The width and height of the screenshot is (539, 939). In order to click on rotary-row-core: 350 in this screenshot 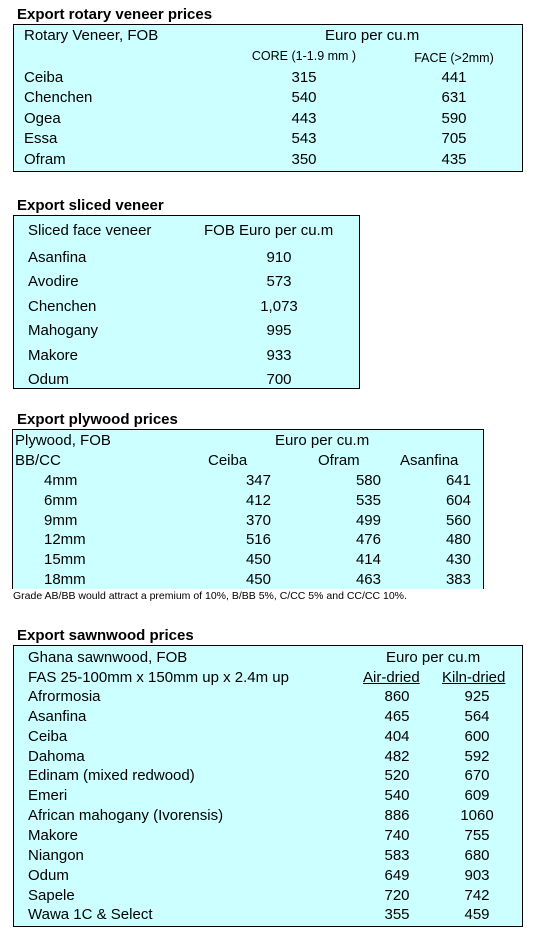, I will do `click(304, 159)`.